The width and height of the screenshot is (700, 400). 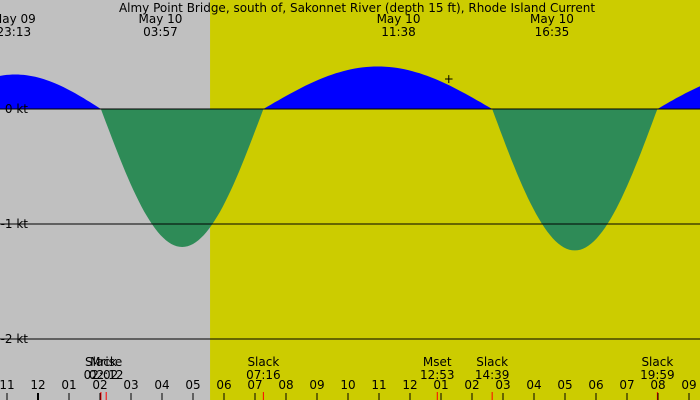 I want to click on event-time-label: 07:16, so click(x=263, y=375).